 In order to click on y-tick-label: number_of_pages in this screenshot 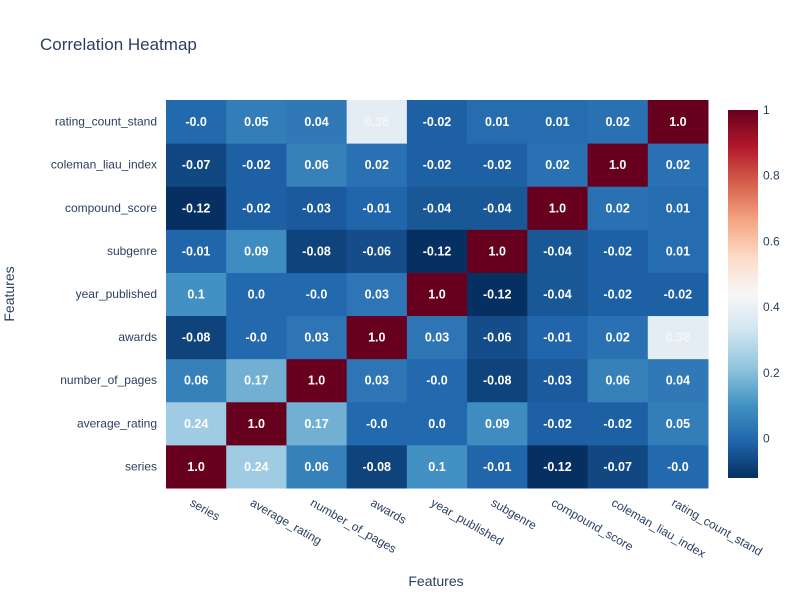, I will do `click(108, 380)`.